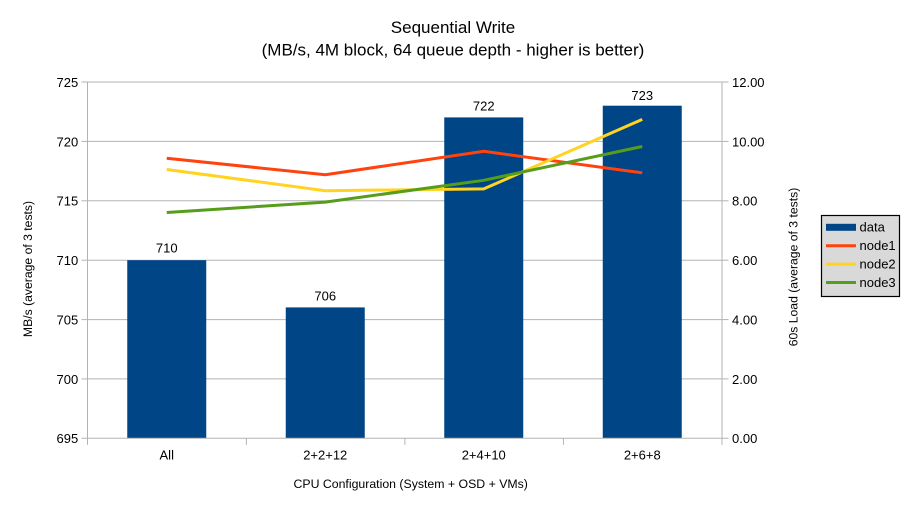 This screenshot has height=515, width=907. What do you see at coordinates (325, 296) in the screenshot?
I see `svg-text: 706` at bounding box center [325, 296].